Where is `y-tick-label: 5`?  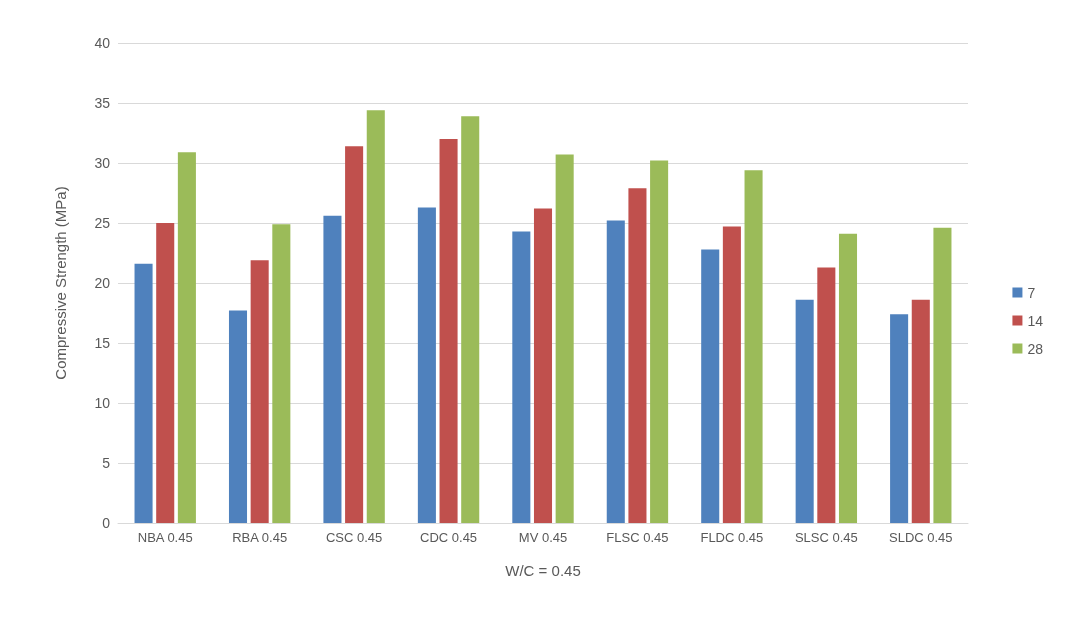 y-tick-label: 5 is located at coordinates (106, 463).